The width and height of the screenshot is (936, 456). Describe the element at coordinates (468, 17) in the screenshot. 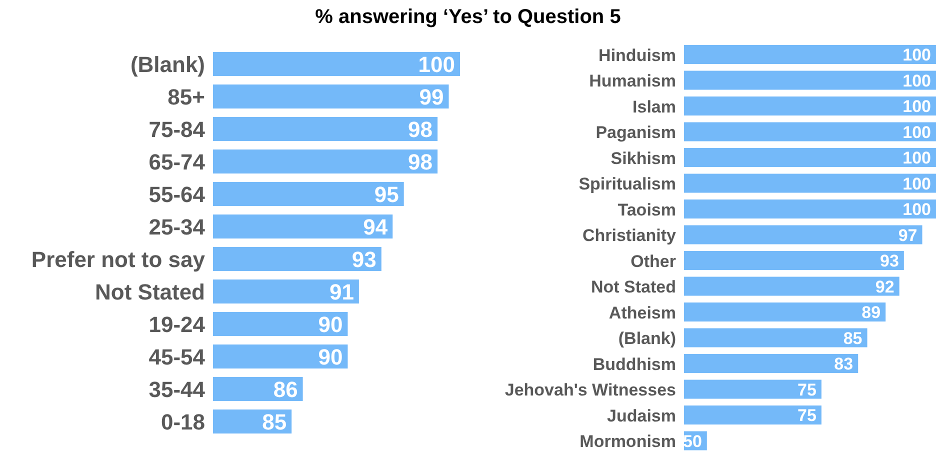

I see `chart-title: % answering ‘Yes’ to Question 5` at that location.